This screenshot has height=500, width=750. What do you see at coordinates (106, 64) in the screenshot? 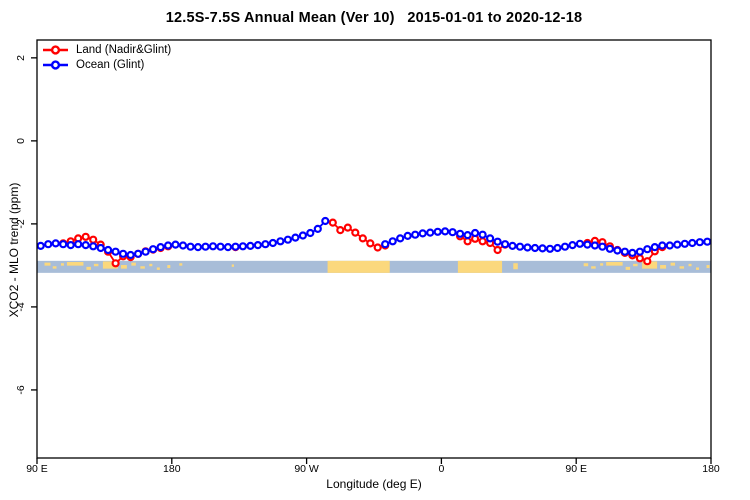
I see `legend-item-ocean: Ocean (Glint)` at bounding box center [106, 64].